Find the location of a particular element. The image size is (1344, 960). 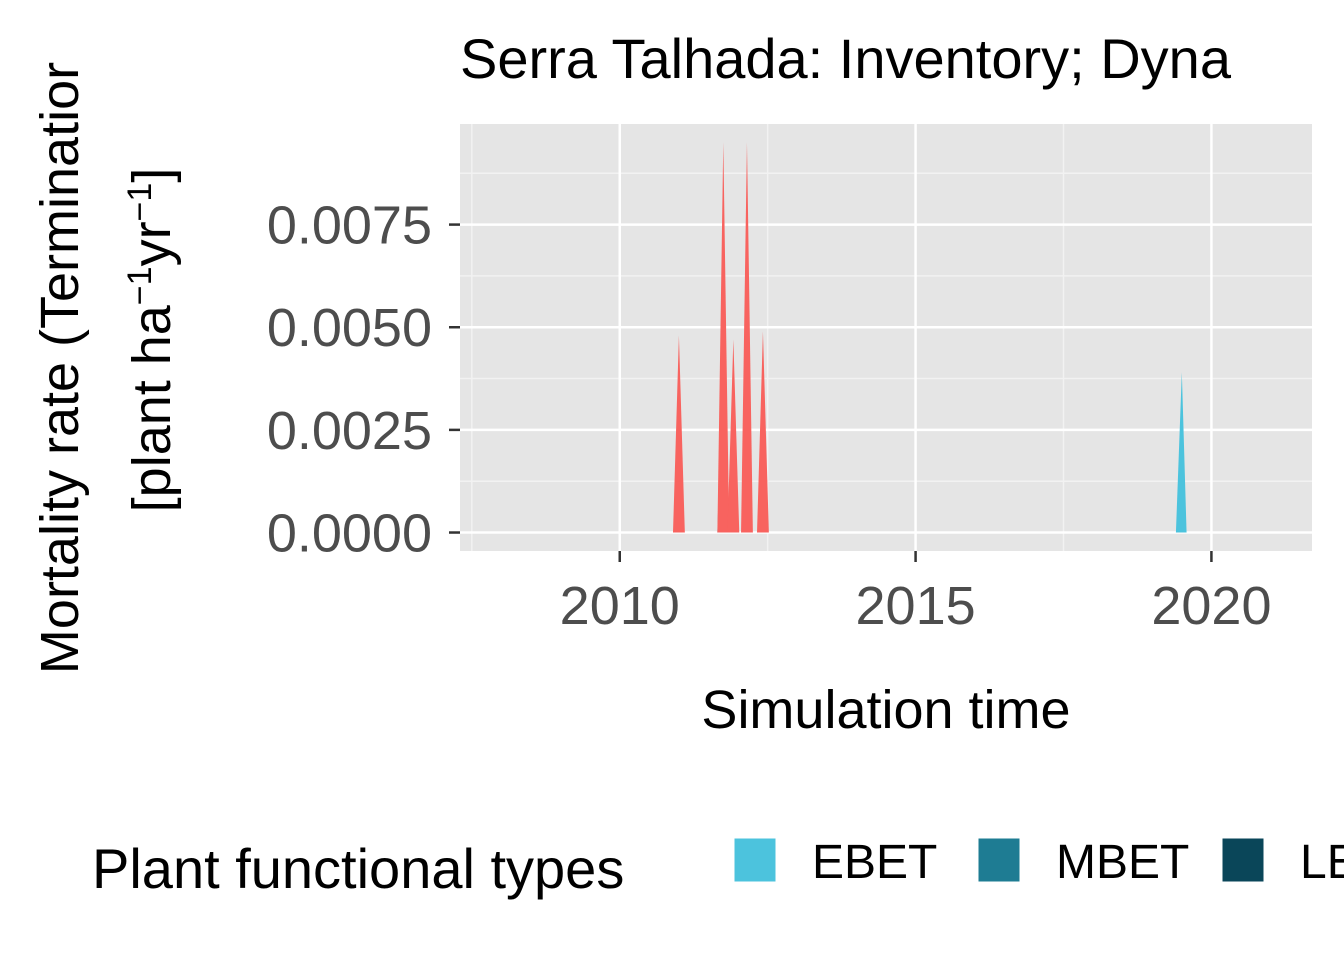

y-tick-label: 0.0050 is located at coordinates (349, 328).